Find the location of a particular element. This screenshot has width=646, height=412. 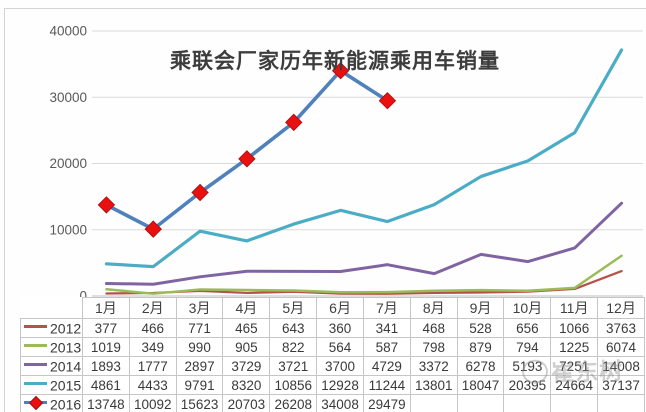

month-header-cell: 5月 is located at coordinates (293, 308).